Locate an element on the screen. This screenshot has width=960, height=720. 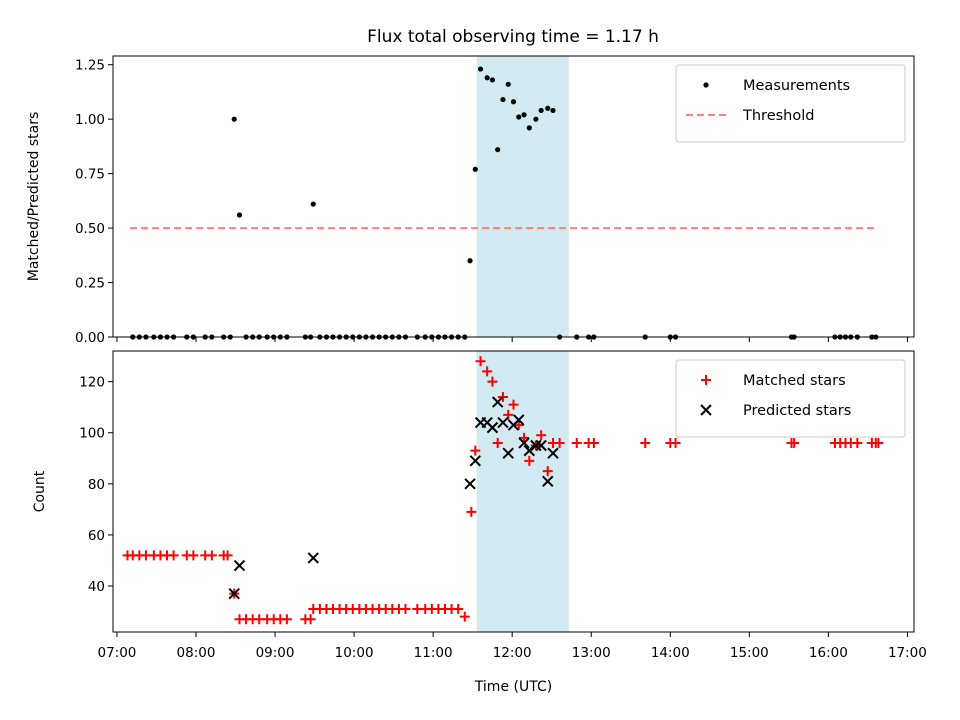
bottom-y-axis-ticks: 40 60 80 100 120 is located at coordinates (96, 485).